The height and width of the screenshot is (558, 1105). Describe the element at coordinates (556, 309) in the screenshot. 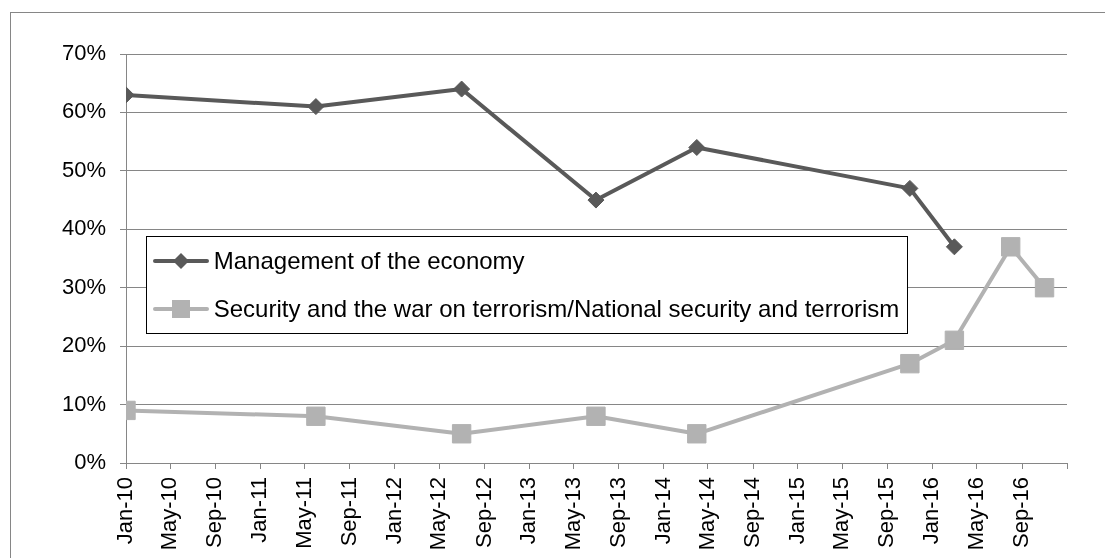

I see `legend-label: Security and the war on terrorism/National security and terrorism` at that location.